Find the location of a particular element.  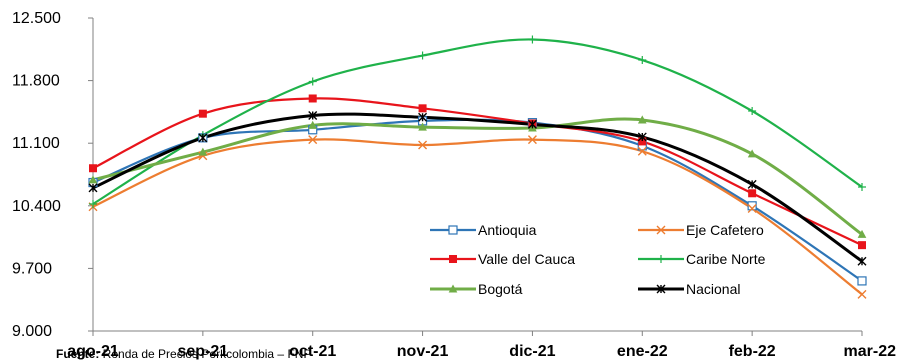

legend-label: Eje Cafetero is located at coordinates (725, 230).